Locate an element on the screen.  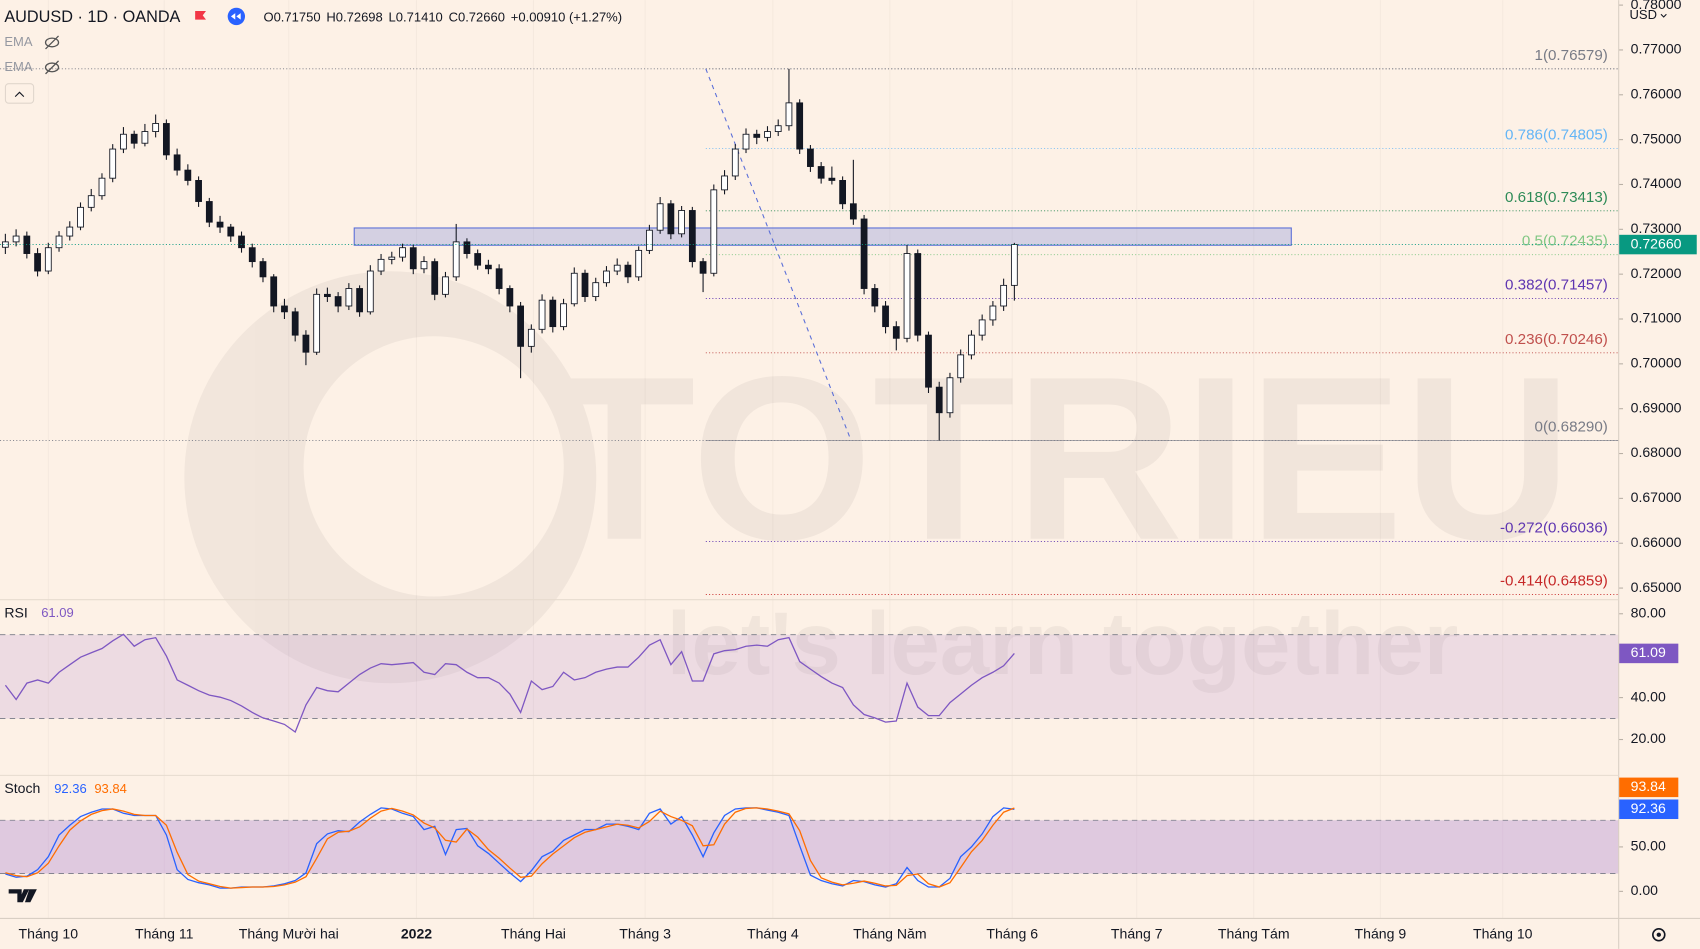
zone is located at coordinates (822, 236).